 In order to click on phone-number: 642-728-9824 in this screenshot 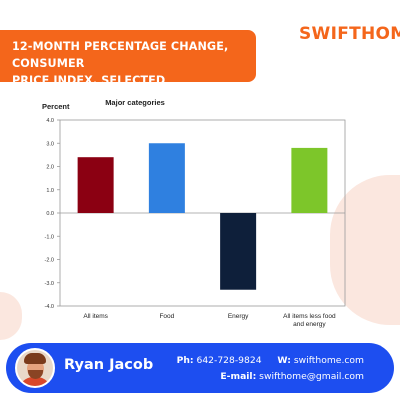, I will do `click(229, 360)`.